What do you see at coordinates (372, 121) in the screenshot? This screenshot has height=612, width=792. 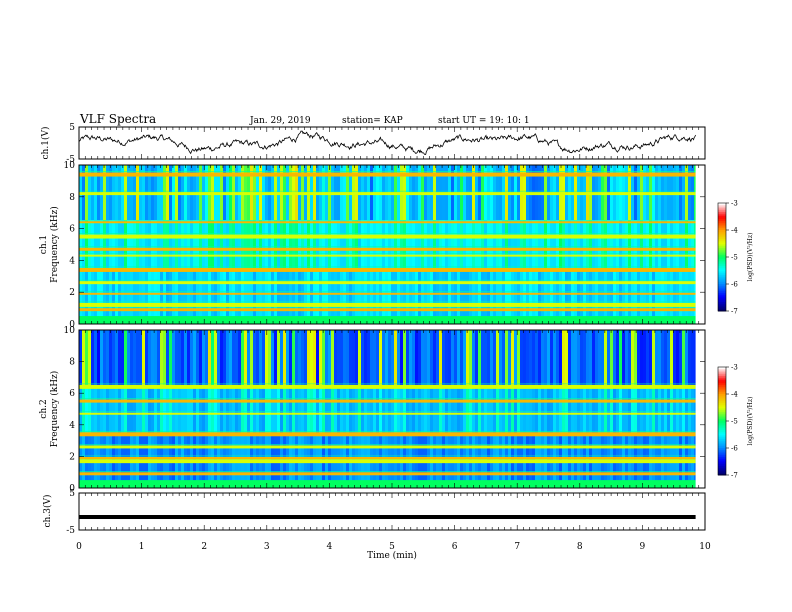 I see `station-label: station= KAP` at bounding box center [372, 121].